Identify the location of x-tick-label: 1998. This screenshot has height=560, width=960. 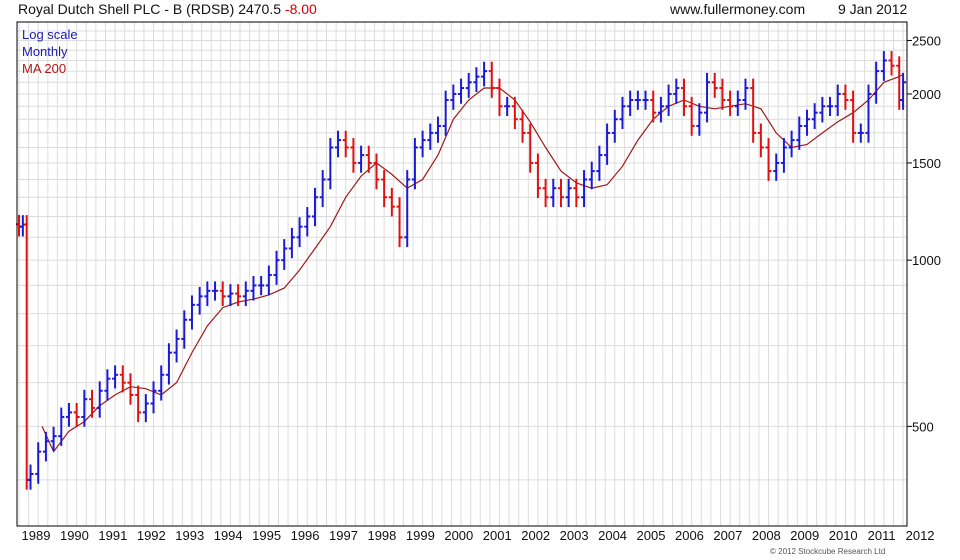
(381, 535).